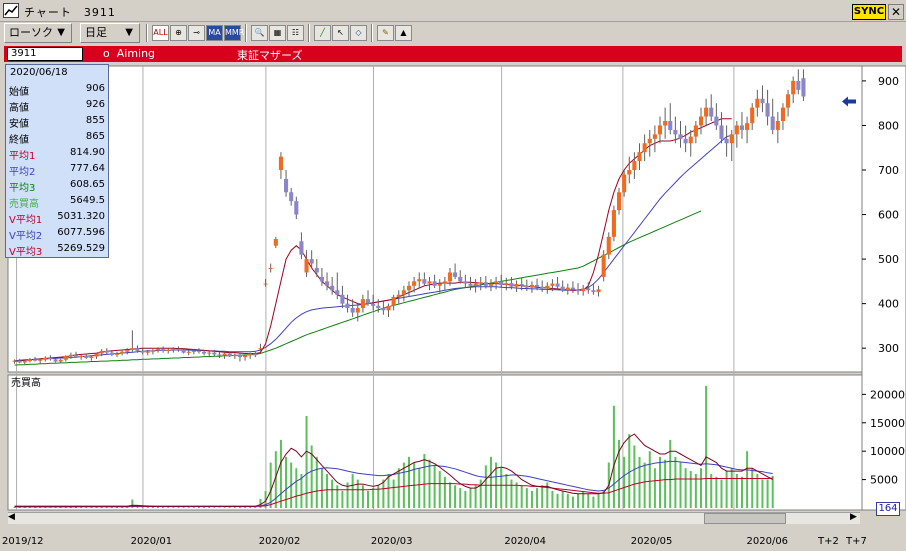 The width and height of the screenshot is (906, 551). I want to click on data-key: V平均3, so click(26, 252).